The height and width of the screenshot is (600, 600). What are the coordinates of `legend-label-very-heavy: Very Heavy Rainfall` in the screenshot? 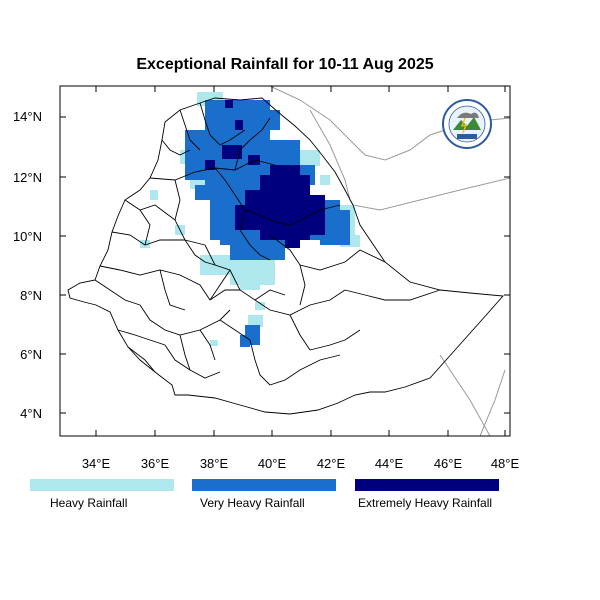 It's located at (252, 503).